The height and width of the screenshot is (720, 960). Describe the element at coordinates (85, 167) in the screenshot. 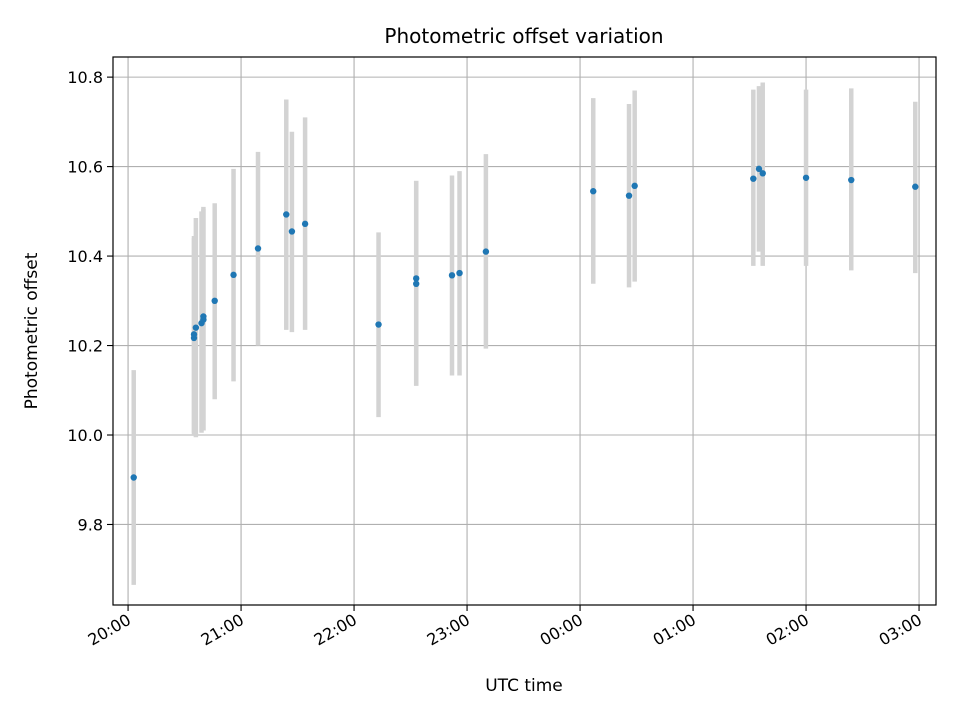

I see `y-tick-label: 10.6` at that location.